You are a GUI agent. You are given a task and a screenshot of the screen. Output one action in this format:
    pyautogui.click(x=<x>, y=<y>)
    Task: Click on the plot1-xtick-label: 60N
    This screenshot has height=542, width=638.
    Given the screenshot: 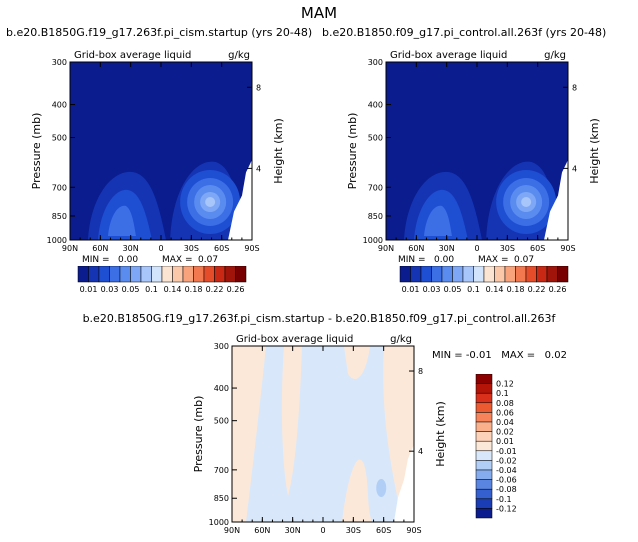 What is the action you would take?
    pyautogui.click(x=100, y=248)
    